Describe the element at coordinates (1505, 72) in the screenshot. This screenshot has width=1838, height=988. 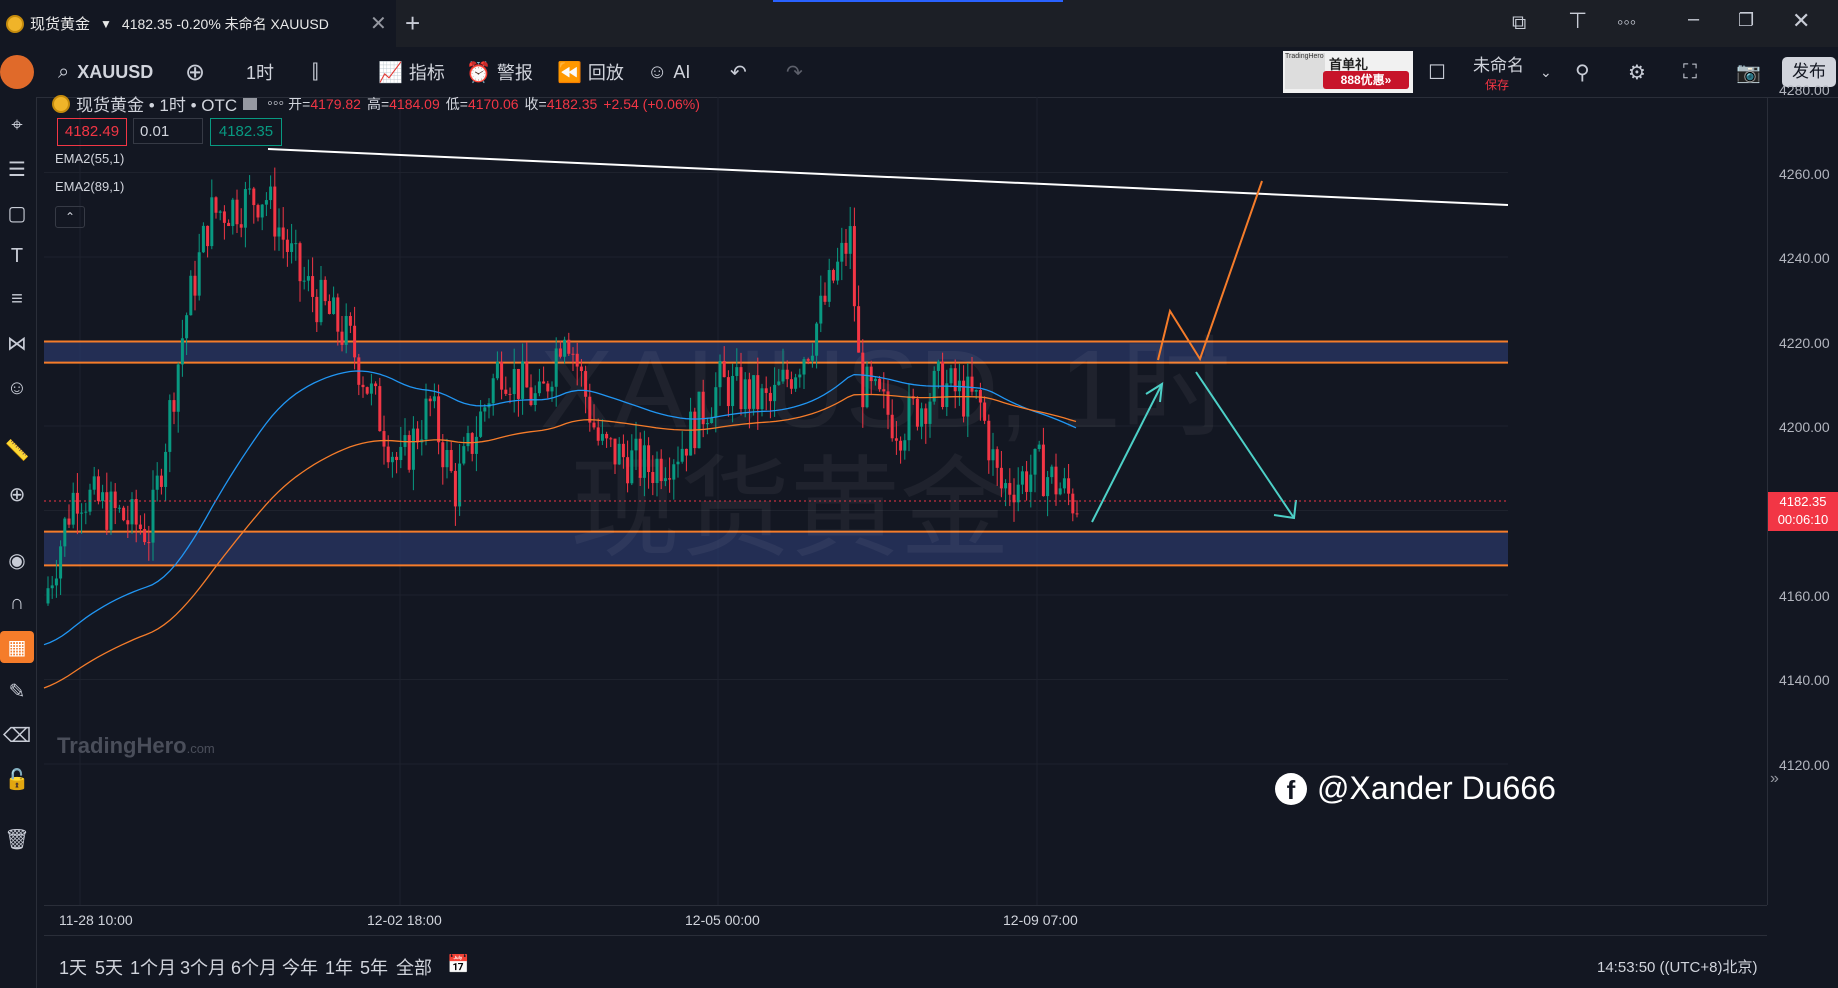
I see `layout-name: 未命名 保存` at that location.